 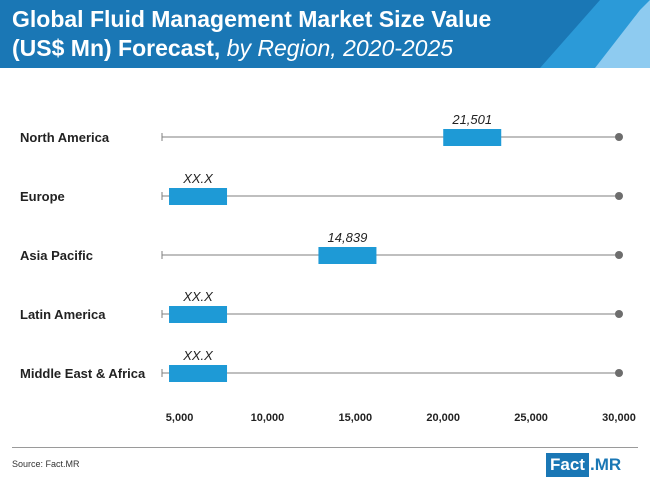 I want to click on factmr-logo: Fact .MR, so click(x=583, y=465).